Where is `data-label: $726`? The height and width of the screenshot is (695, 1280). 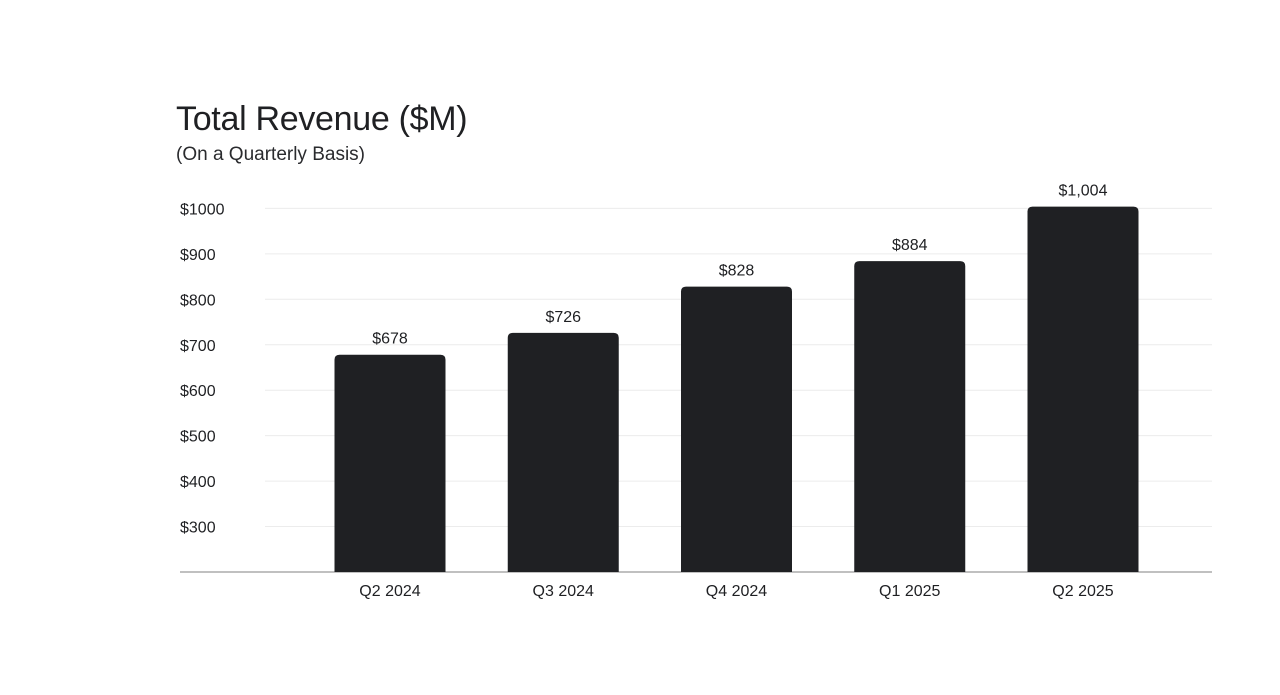
data-label: $726 is located at coordinates (563, 317).